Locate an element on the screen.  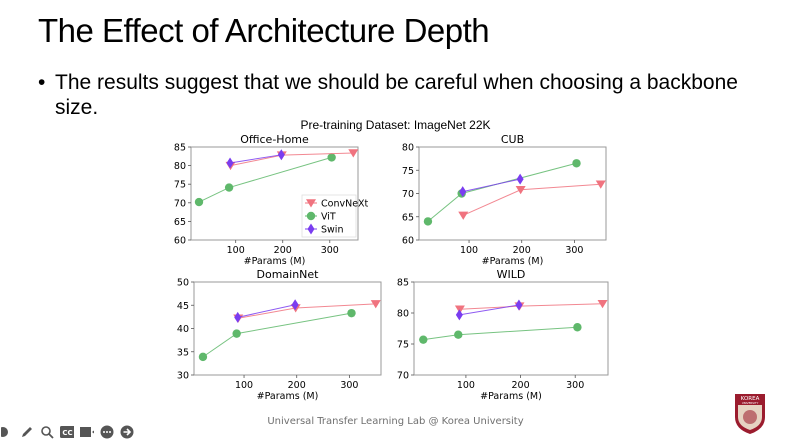
plot-title: CUB is located at coordinates (512, 139).